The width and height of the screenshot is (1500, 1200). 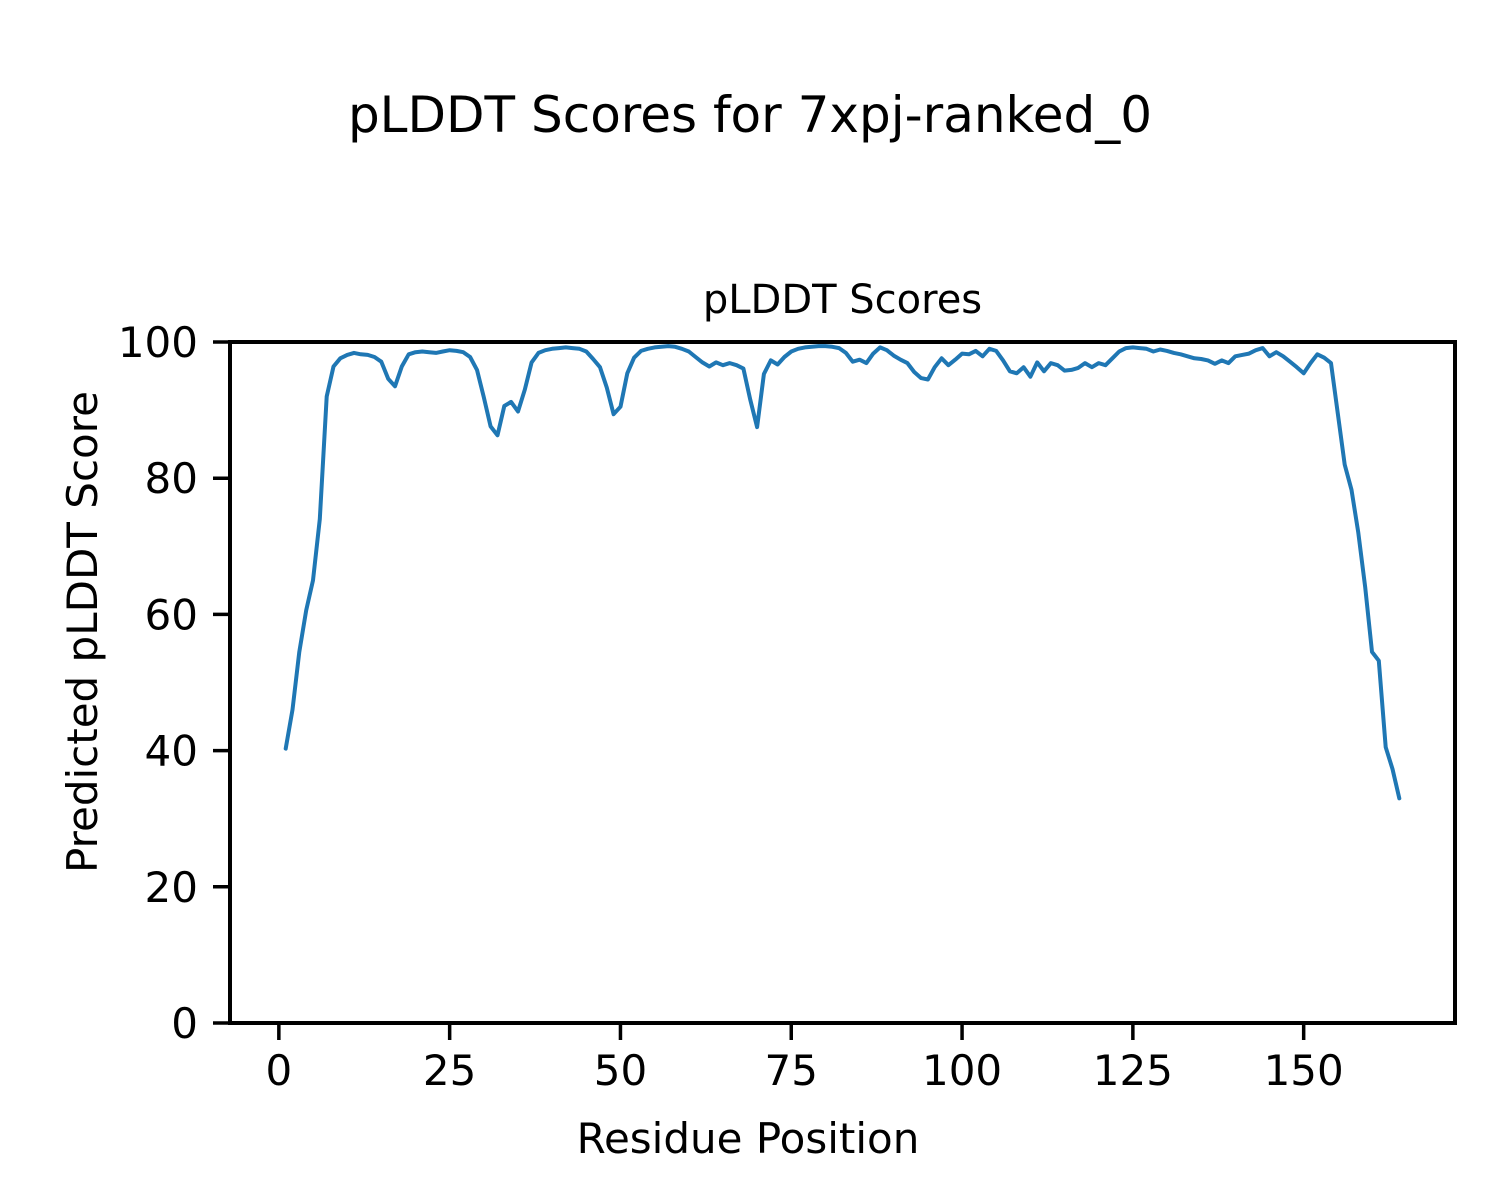 I want to click on x-axis-label: Residue Position, so click(x=748, y=1138).